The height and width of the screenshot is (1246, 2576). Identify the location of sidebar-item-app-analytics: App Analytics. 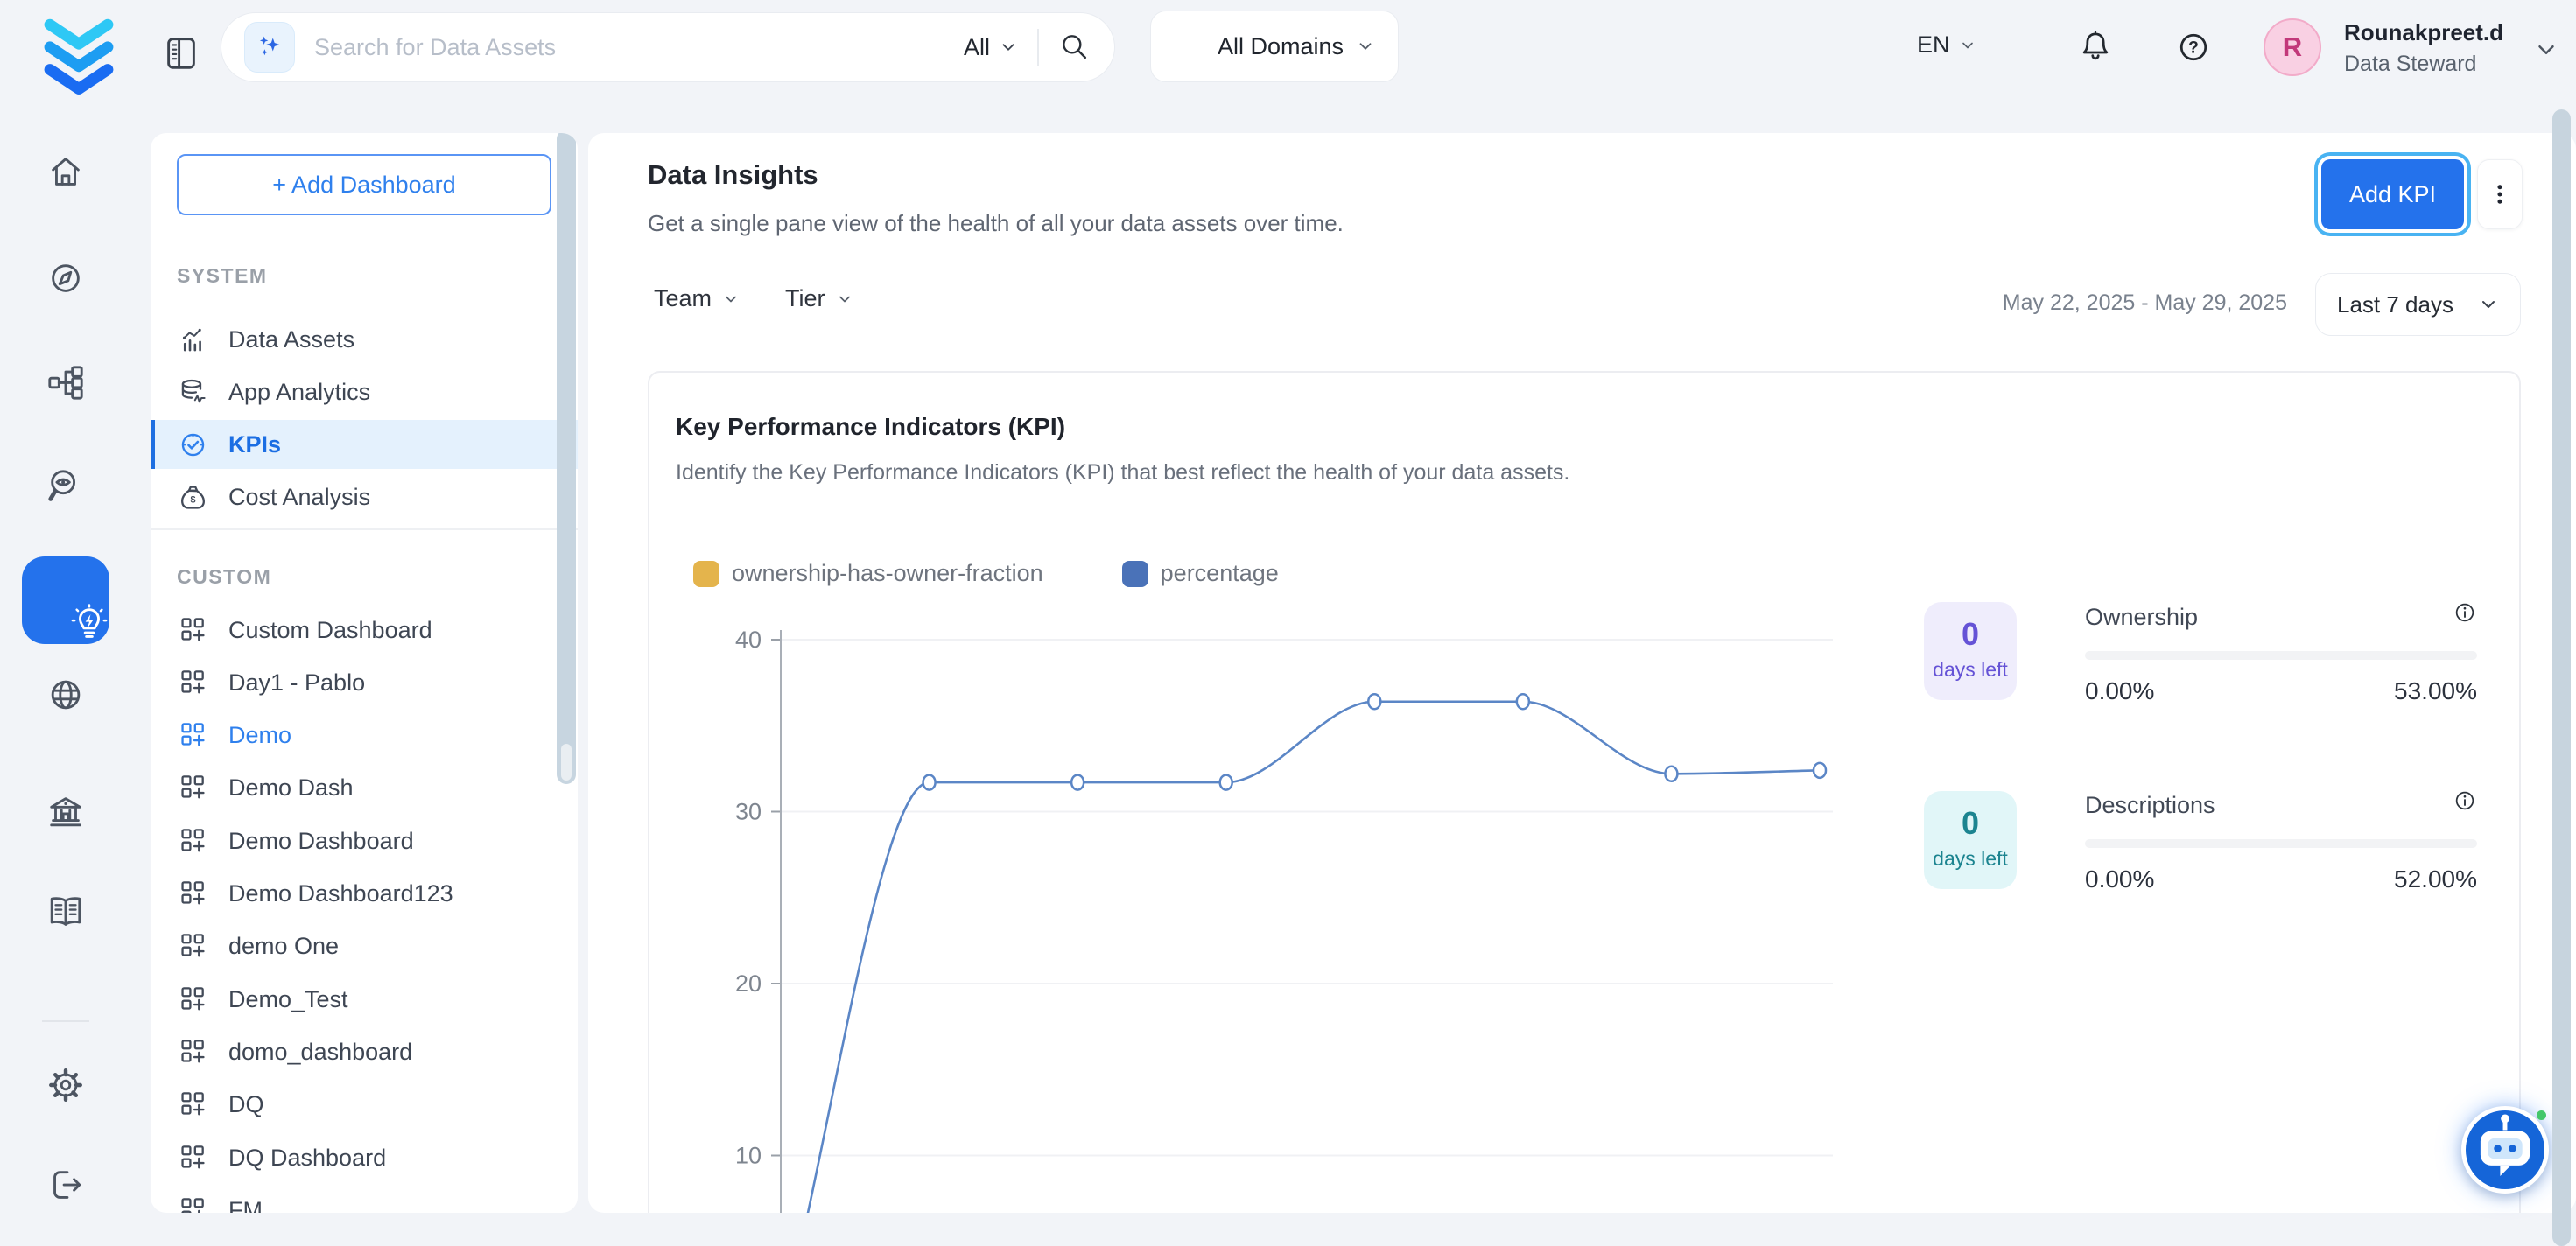
(364, 392).